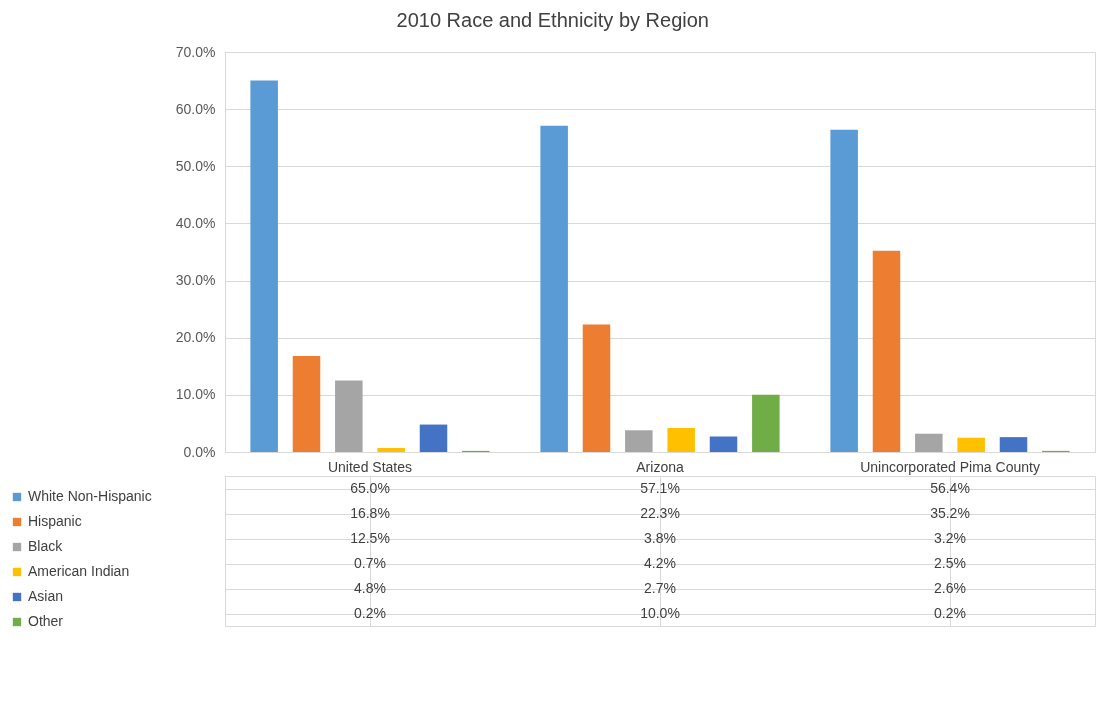 The image size is (1113, 715). I want to click on data-label: 3.2%, so click(950, 537).